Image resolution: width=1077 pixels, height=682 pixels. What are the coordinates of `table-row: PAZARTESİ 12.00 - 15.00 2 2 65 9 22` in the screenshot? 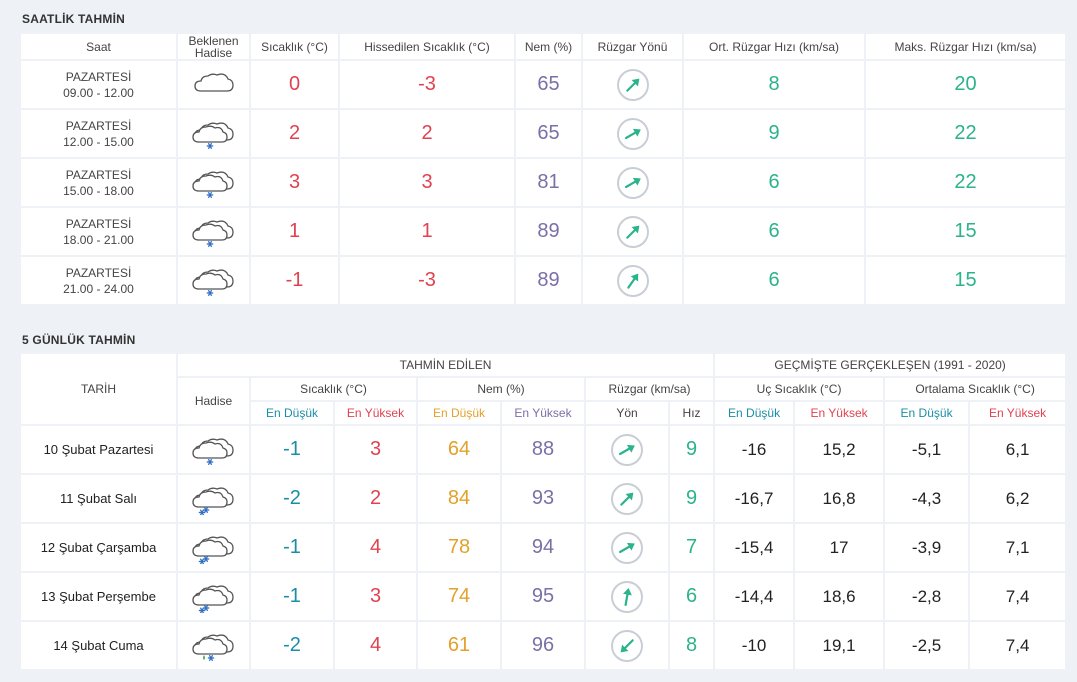 It's located at (543, 134).